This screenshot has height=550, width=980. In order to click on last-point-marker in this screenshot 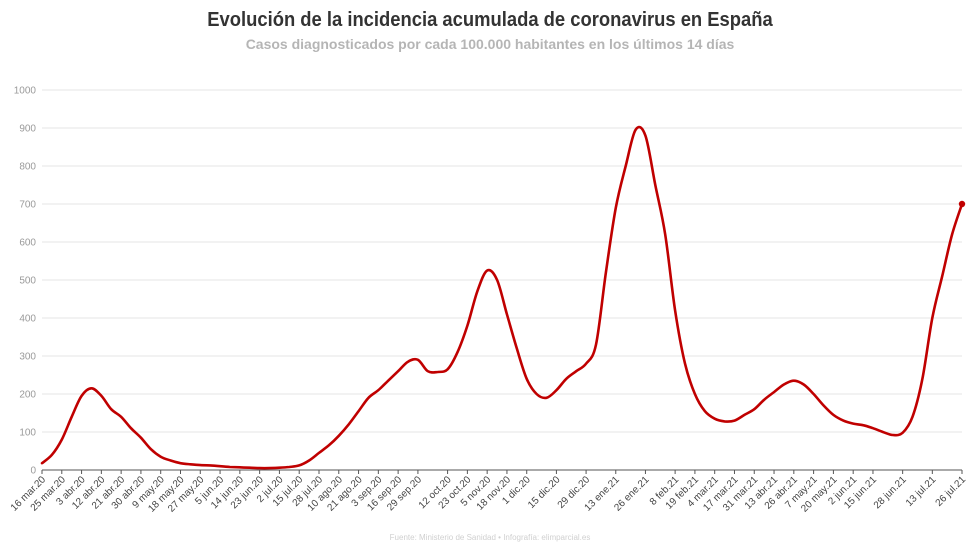, I will do `click(962, 204)`.